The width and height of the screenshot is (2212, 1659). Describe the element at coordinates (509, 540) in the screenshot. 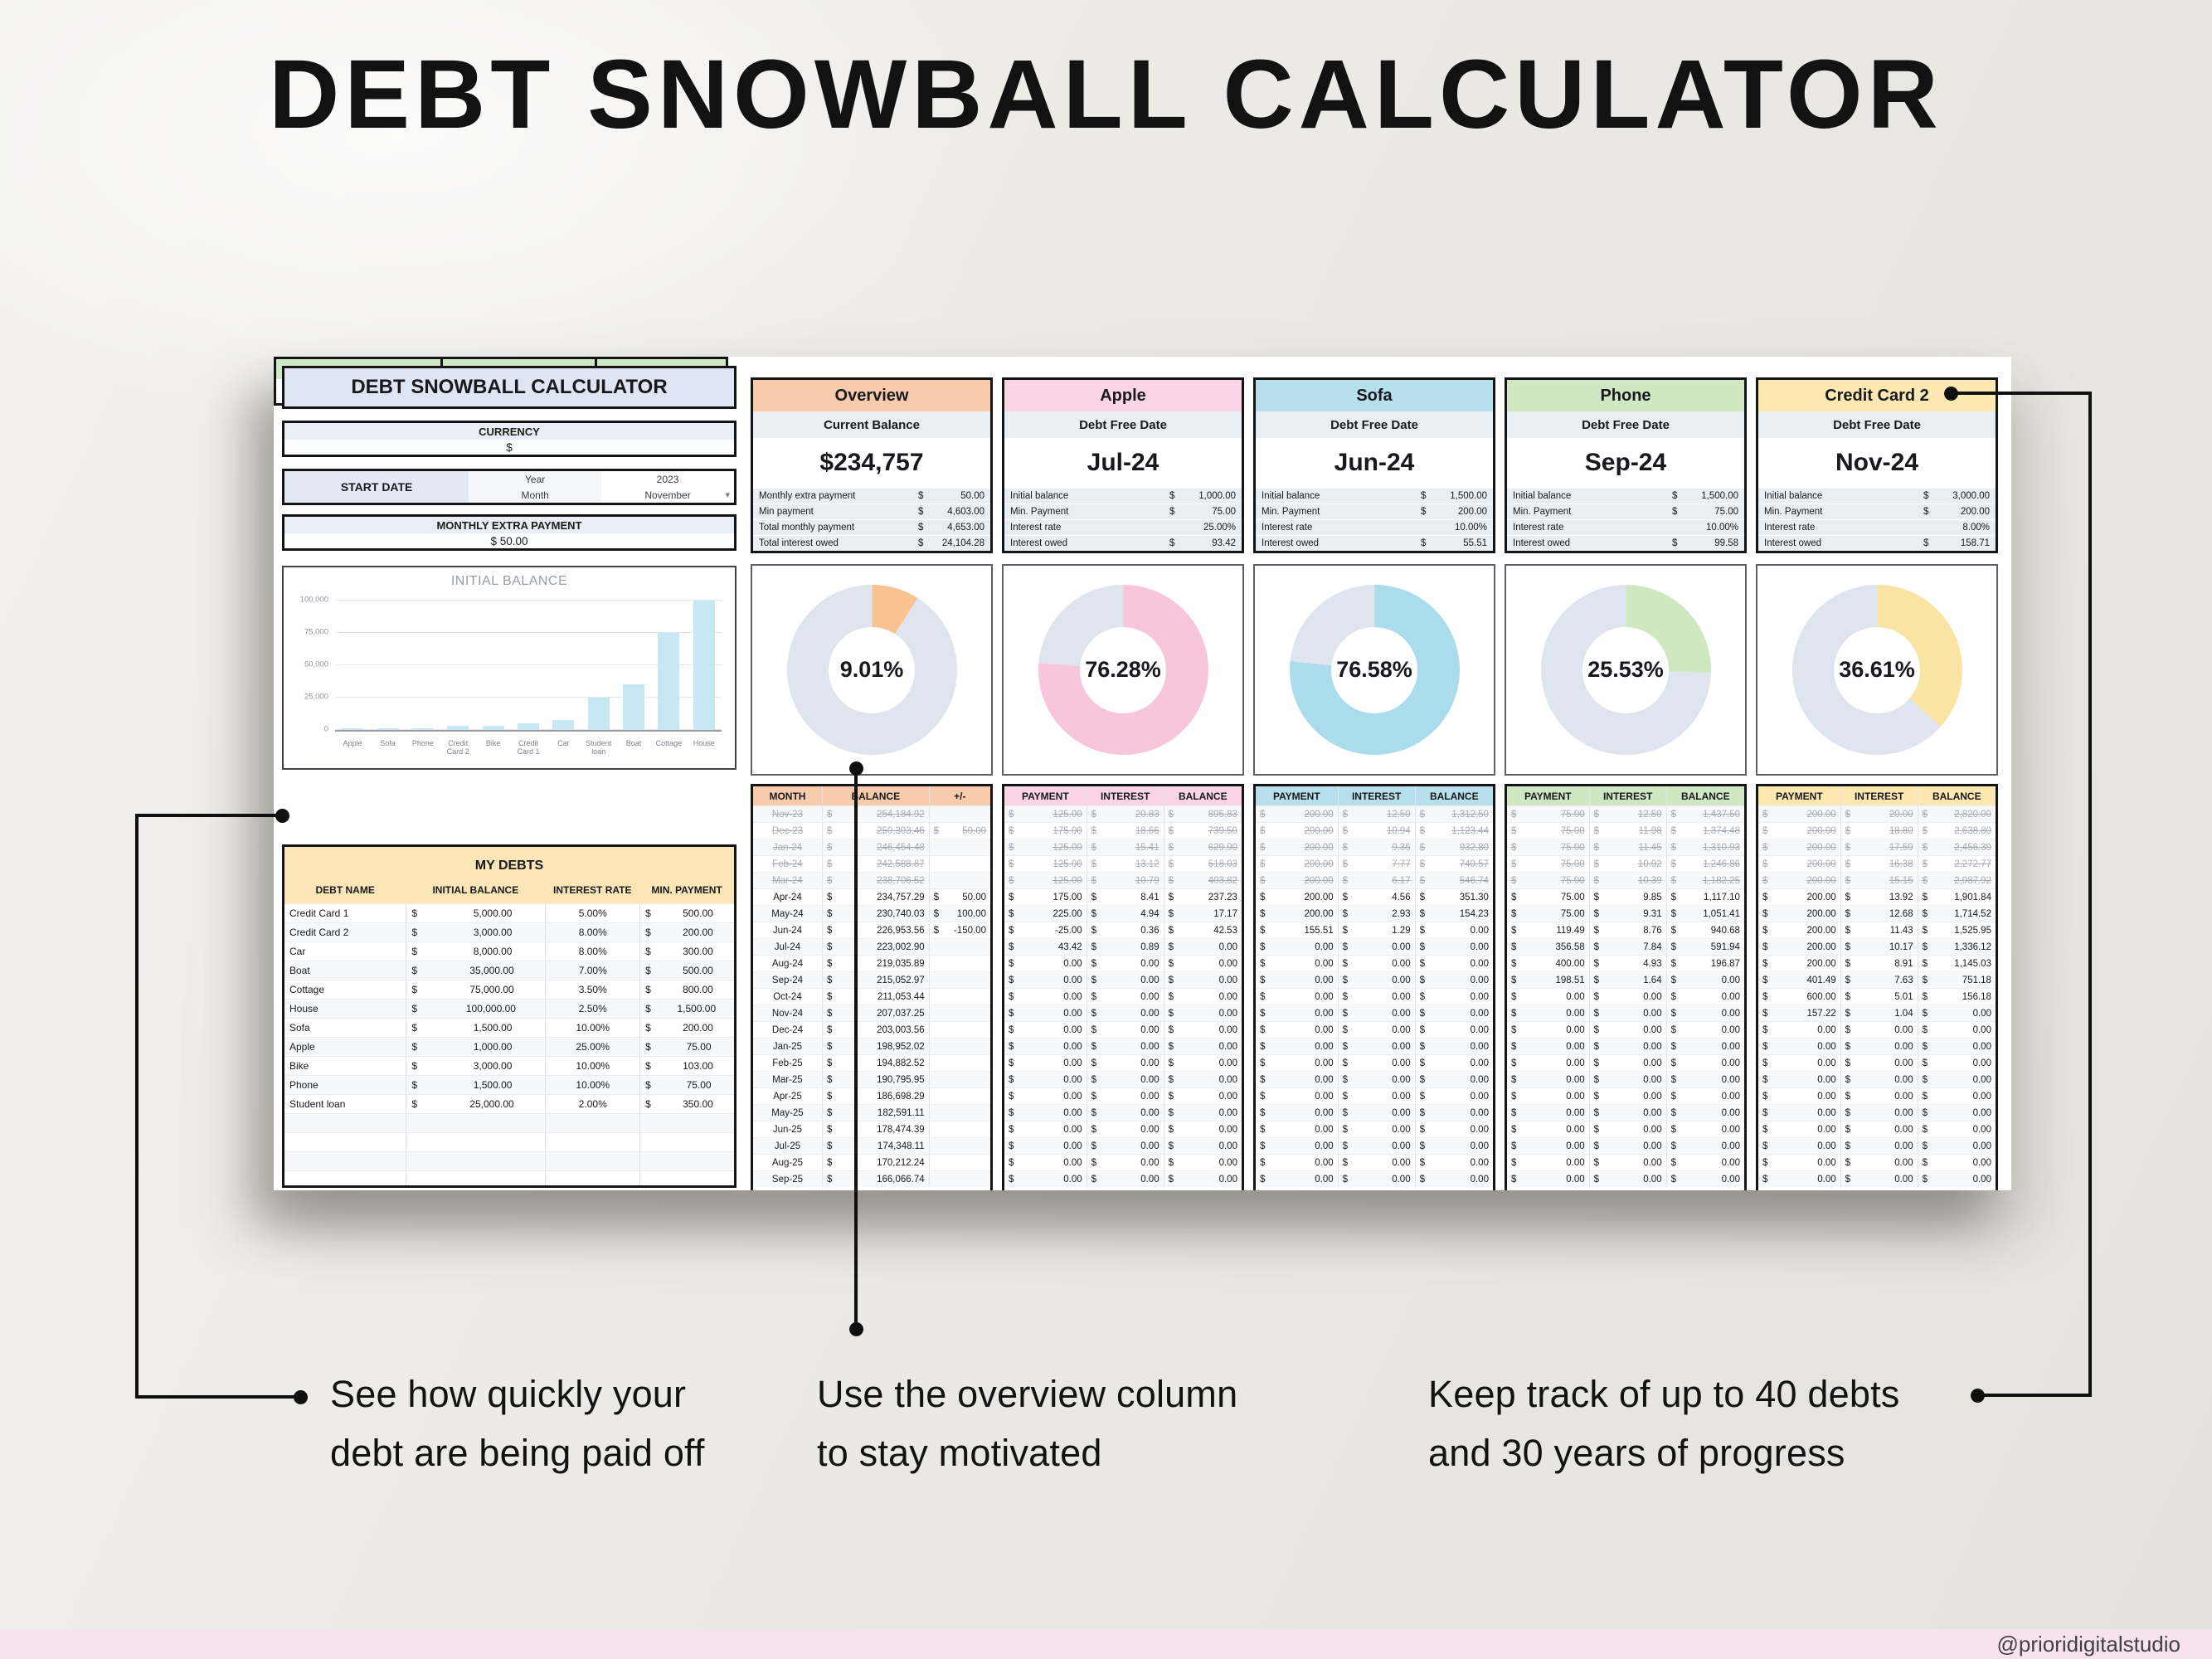

I see `extra-payment-value: $ 50.00` at that location.